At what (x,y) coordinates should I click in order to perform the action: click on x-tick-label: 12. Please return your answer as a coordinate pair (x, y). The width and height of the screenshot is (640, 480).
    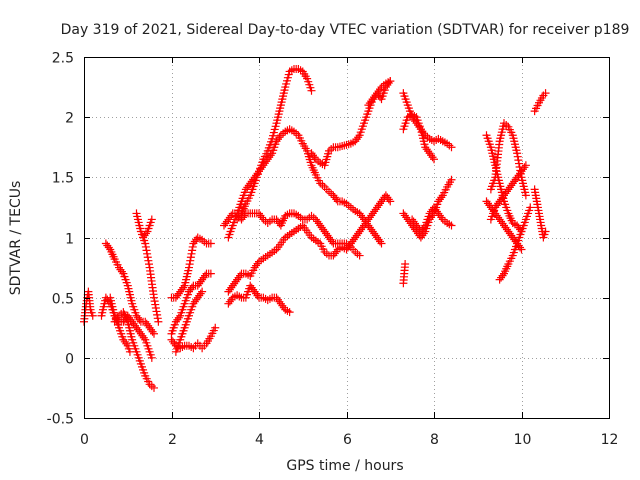
    Looking at the image, I should click on (610, 440).